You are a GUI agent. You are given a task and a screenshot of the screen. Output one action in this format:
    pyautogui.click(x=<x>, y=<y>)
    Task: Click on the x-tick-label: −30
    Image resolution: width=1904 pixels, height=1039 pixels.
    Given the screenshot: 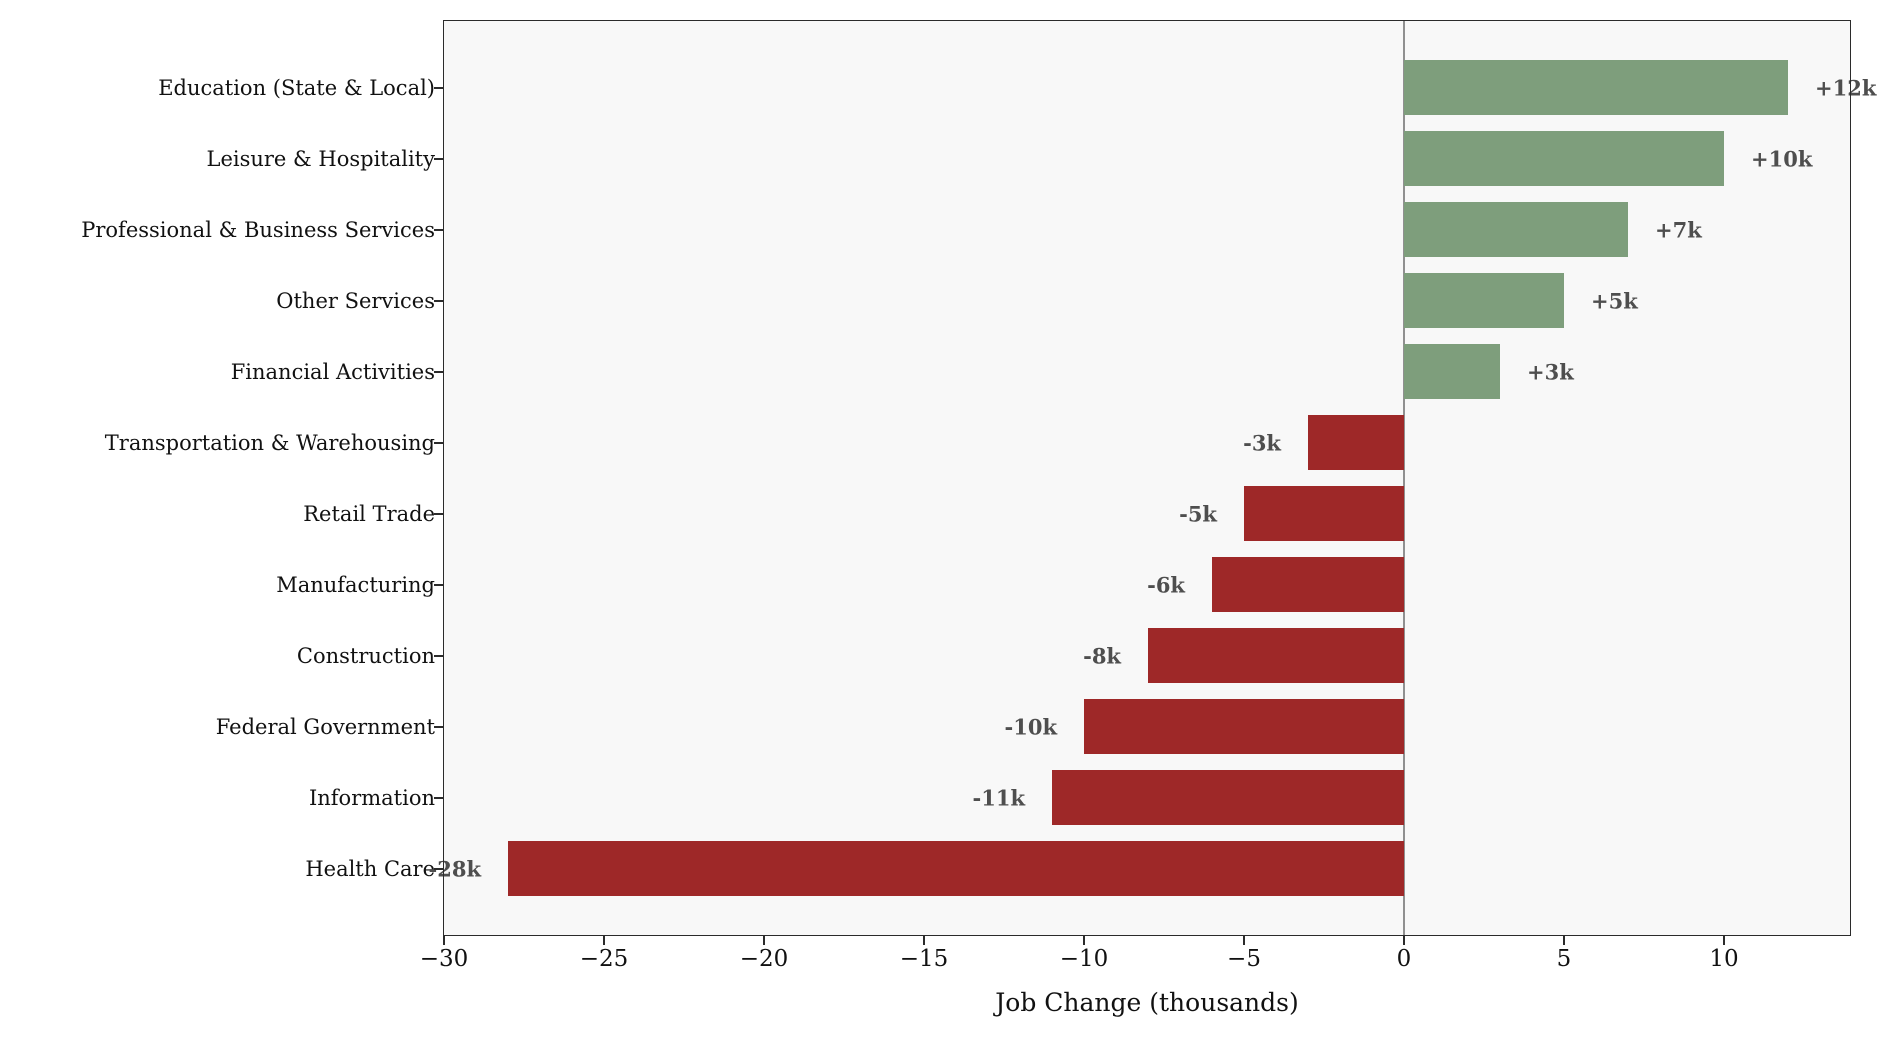 What is the action you would take?
    pyautogui.click(x=444, y=959)
    